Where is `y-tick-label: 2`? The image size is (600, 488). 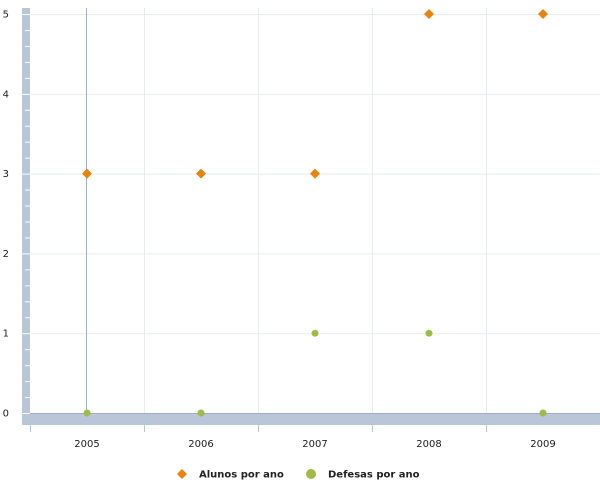
y-tick-label: 2 is located at coordinates (6, 254).